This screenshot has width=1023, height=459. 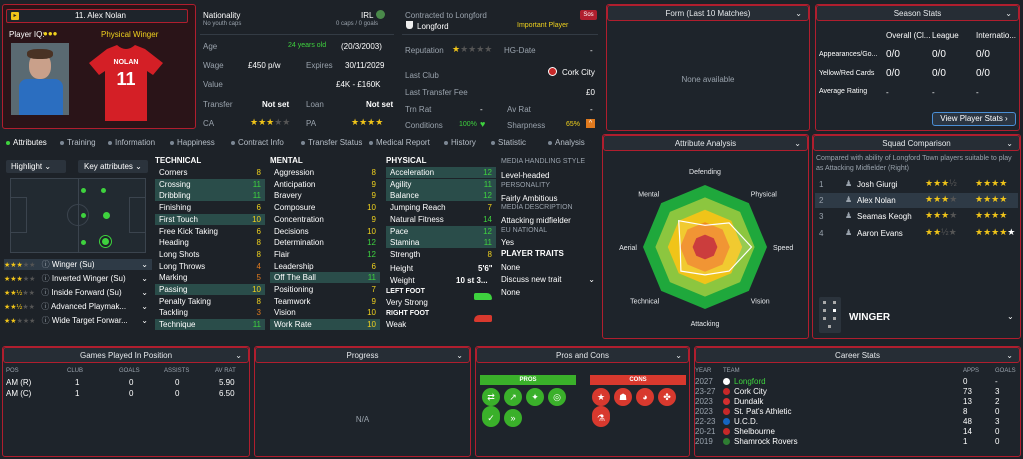 I want to click on star-icon: ★, so click(x=601, y=397).